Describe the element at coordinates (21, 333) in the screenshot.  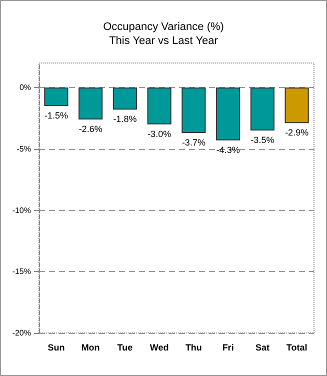
I see `y-tick-label: -20%` at that location.